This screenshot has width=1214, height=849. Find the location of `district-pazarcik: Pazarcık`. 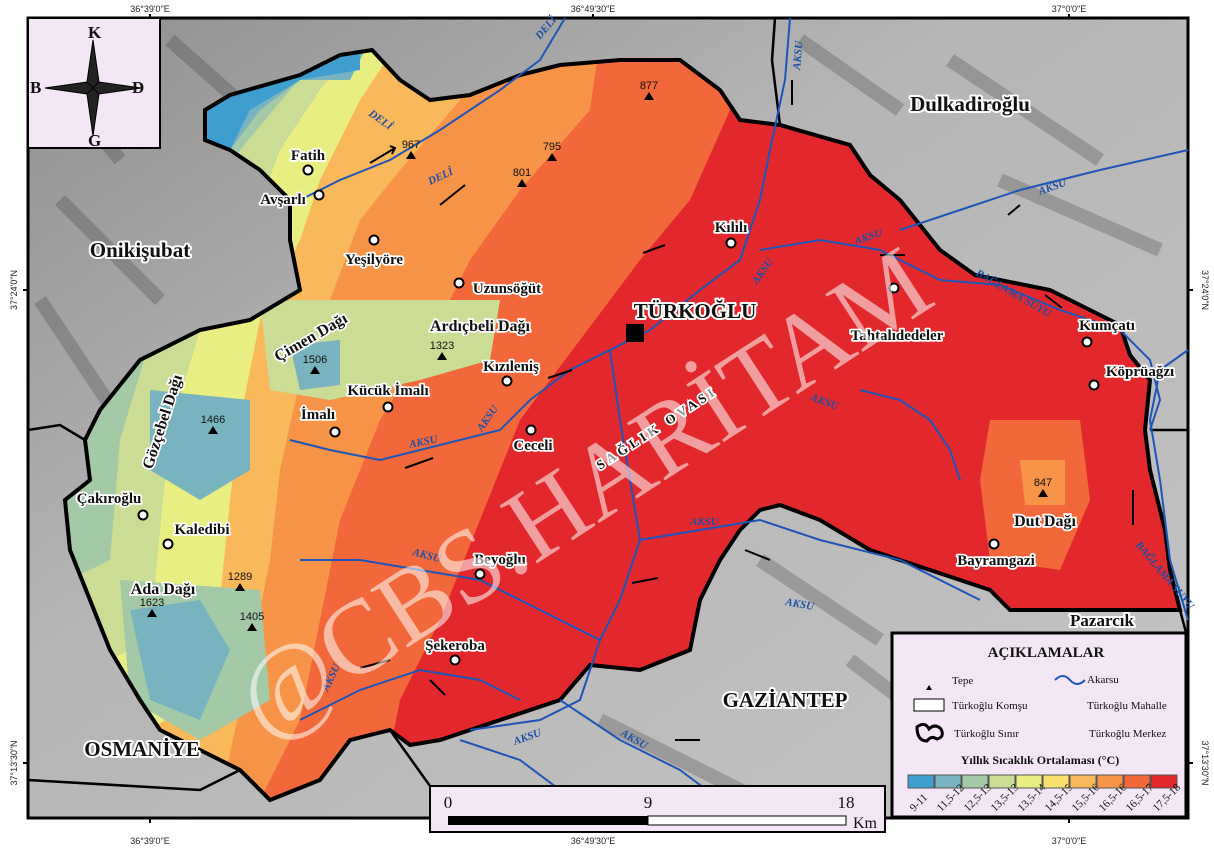

district-pazarcik: Pazarcık is located at coordinates (1102, 620).